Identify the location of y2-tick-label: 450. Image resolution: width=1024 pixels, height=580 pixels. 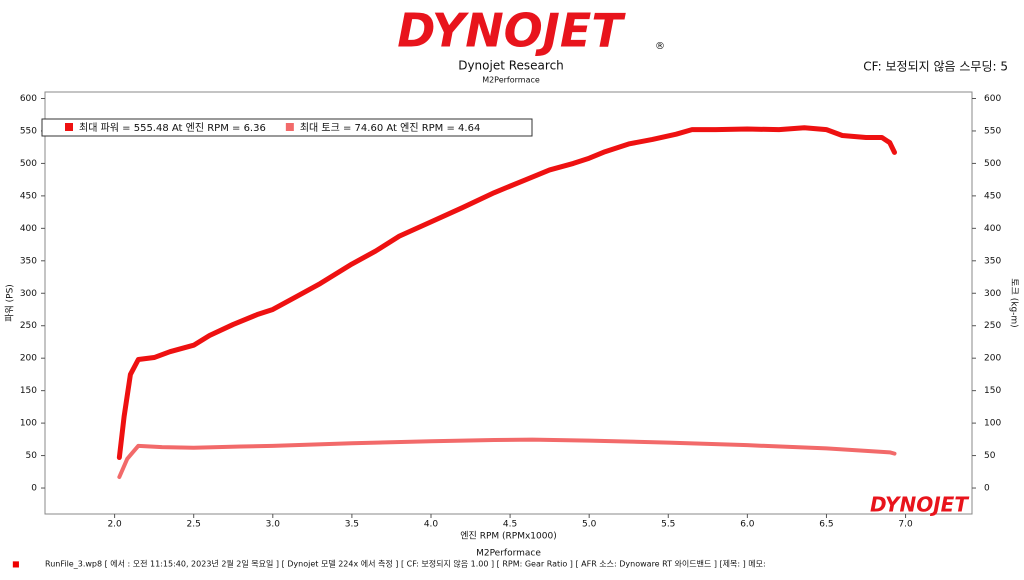
(992, 196).